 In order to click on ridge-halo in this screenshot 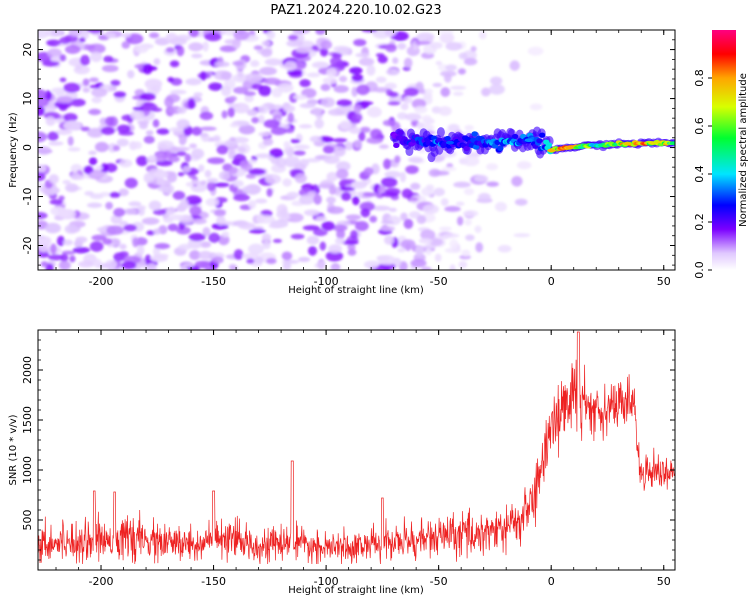, I will do `click(409, 151)`.